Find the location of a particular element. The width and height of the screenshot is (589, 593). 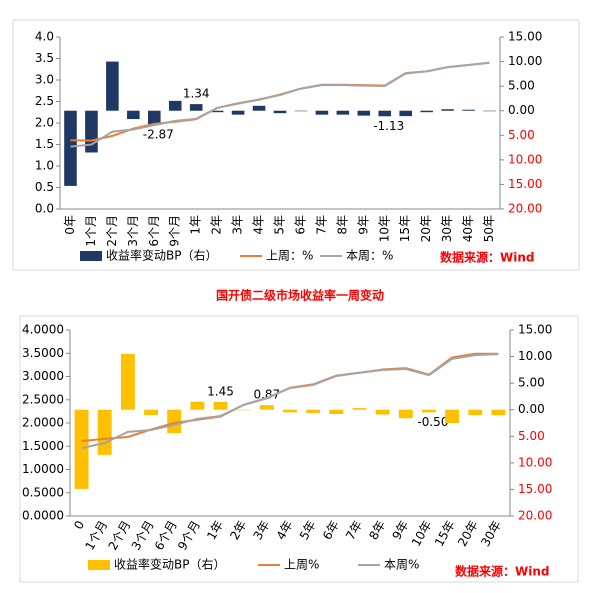

value-label: 1.34 is located at coordinates (196, 94).